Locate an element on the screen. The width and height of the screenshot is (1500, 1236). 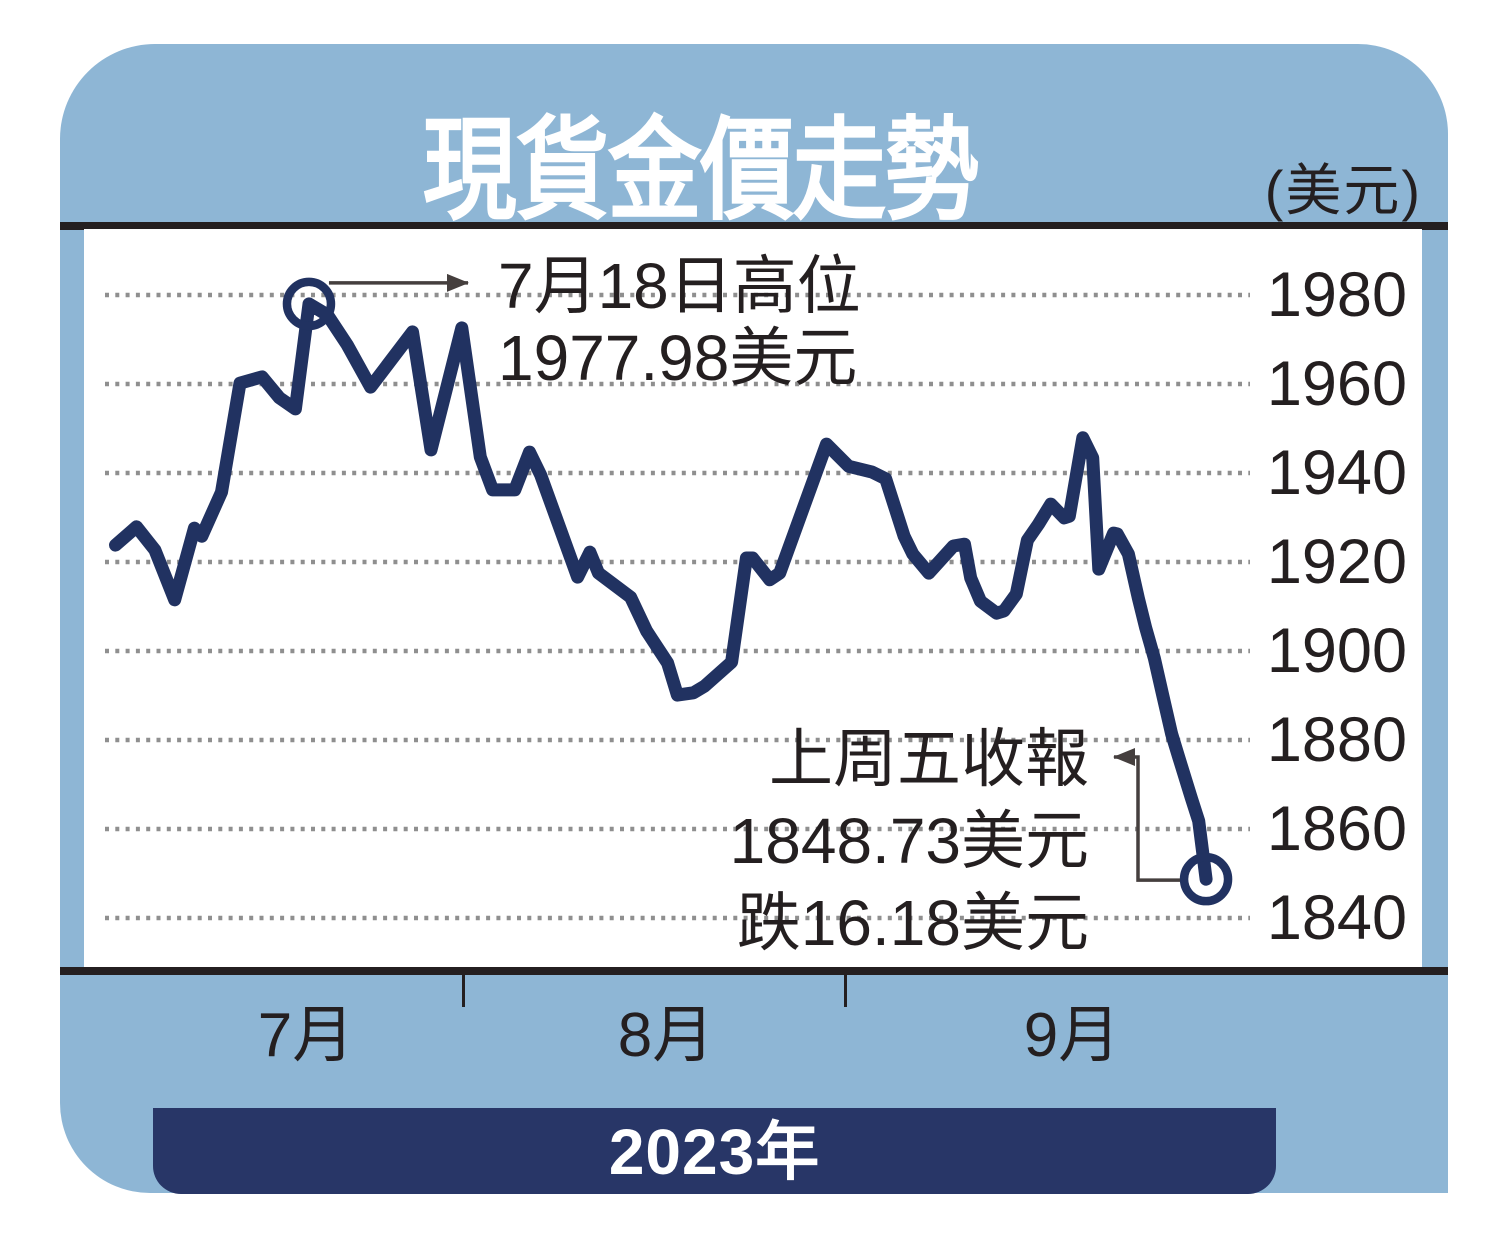
y-axis-tick-label: 1980 is located at coordinates (1336, 295).